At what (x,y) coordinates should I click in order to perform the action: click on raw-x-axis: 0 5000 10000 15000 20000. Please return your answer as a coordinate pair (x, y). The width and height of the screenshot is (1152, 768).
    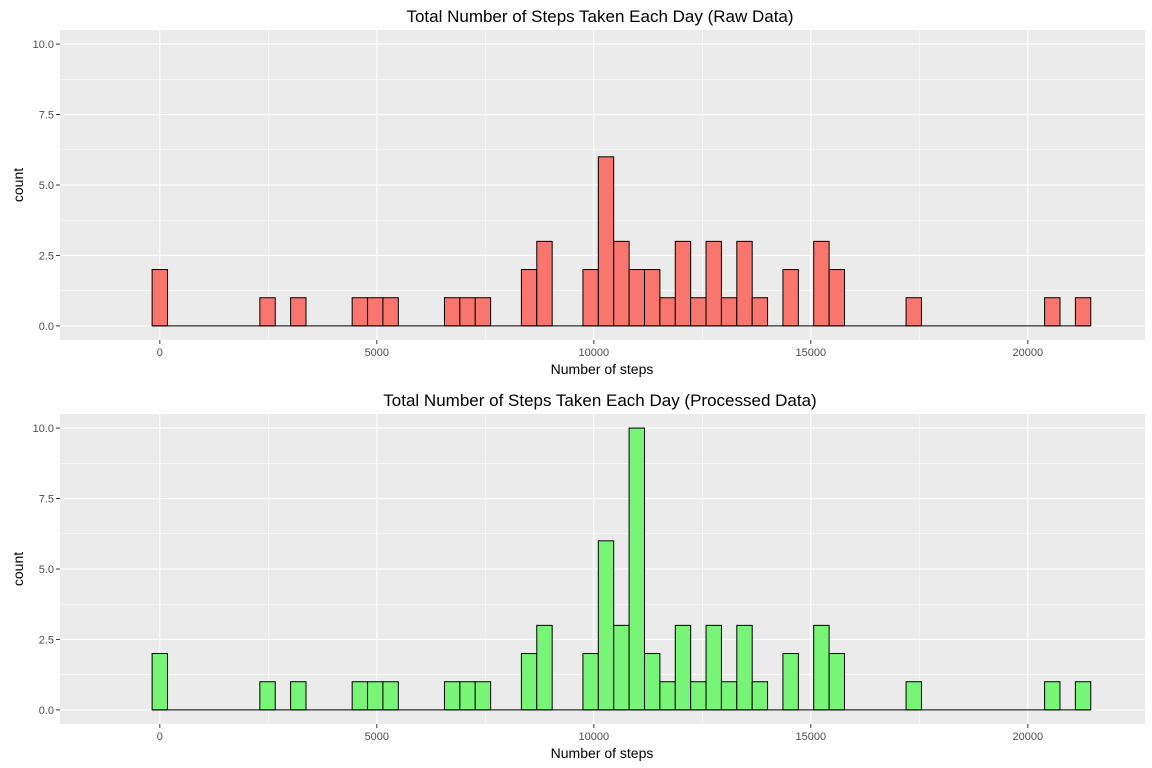
    Looking at the image, I should click on (600, 349).